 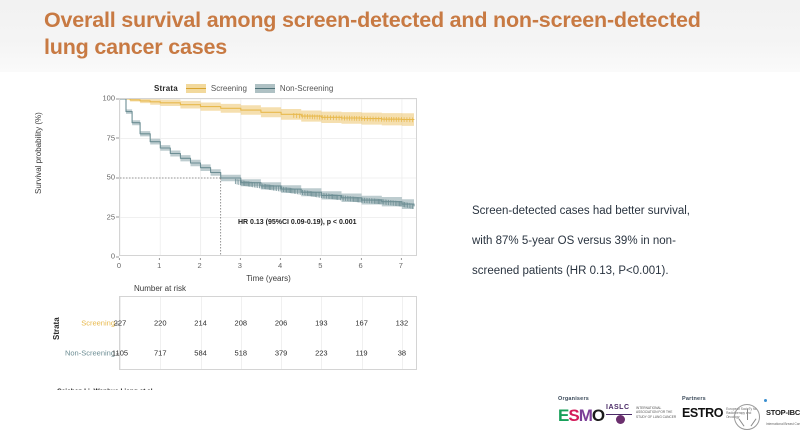 What do you see at coordinates (620, 419) in the screenshot?
I see `iaslc-emblem-icon` at bounding box center [620, 419].